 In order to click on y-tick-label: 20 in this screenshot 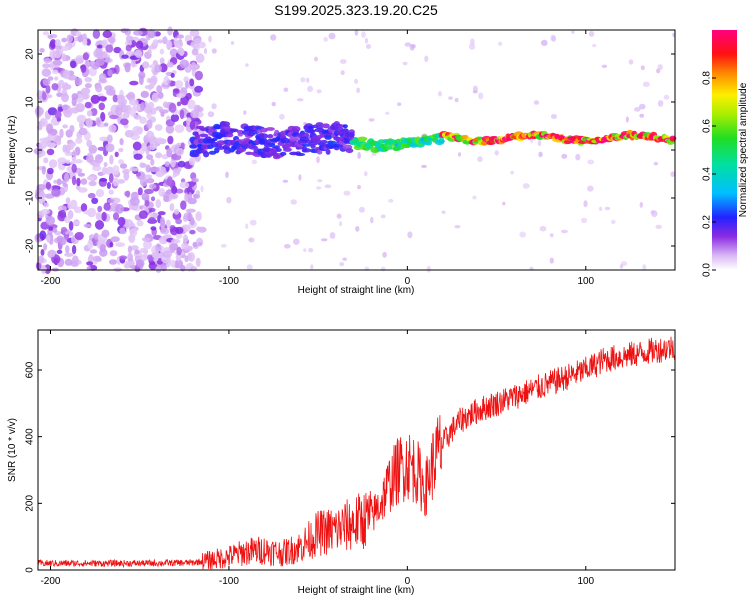, I will do `click(30, 54)`.